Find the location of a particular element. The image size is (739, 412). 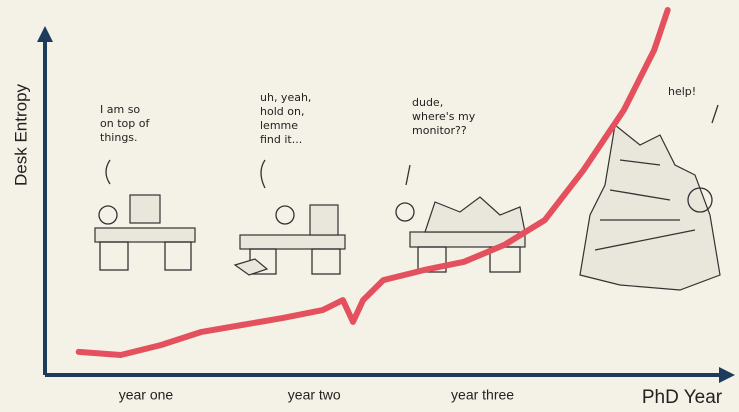

speech-text: monitor?? is located at coordinates (439, 130).